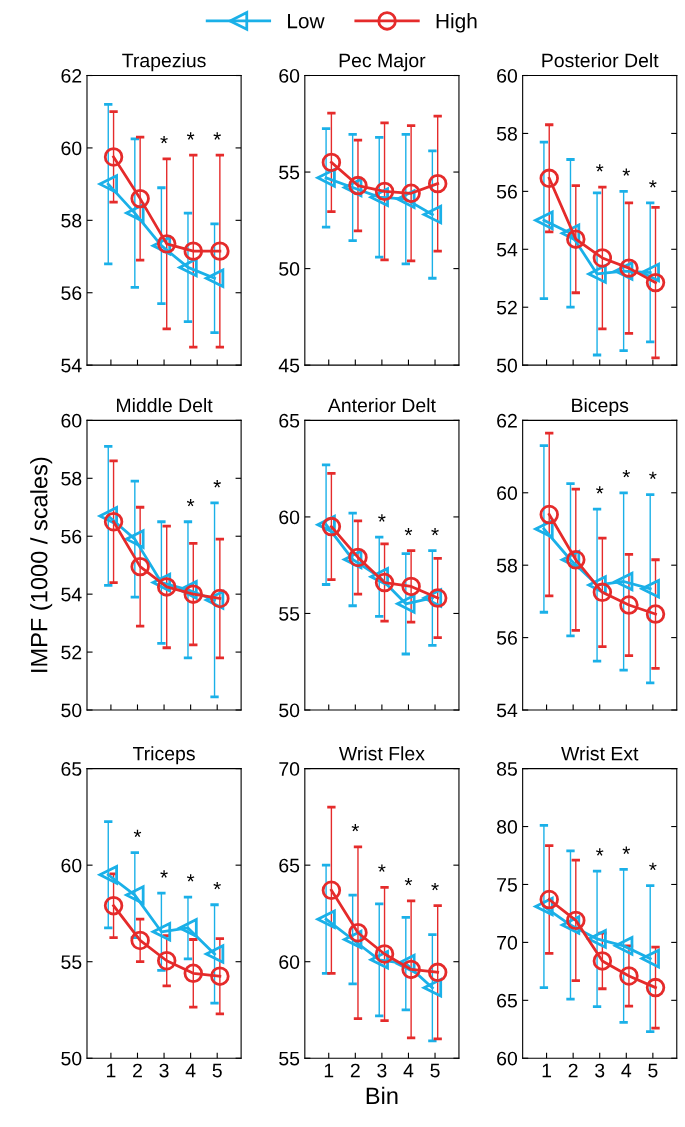 The image size is (685, 1127). Describe the element at coordinates (381, 405) in the screenshot. I see `chart-title: Anterior Delt` at that location.